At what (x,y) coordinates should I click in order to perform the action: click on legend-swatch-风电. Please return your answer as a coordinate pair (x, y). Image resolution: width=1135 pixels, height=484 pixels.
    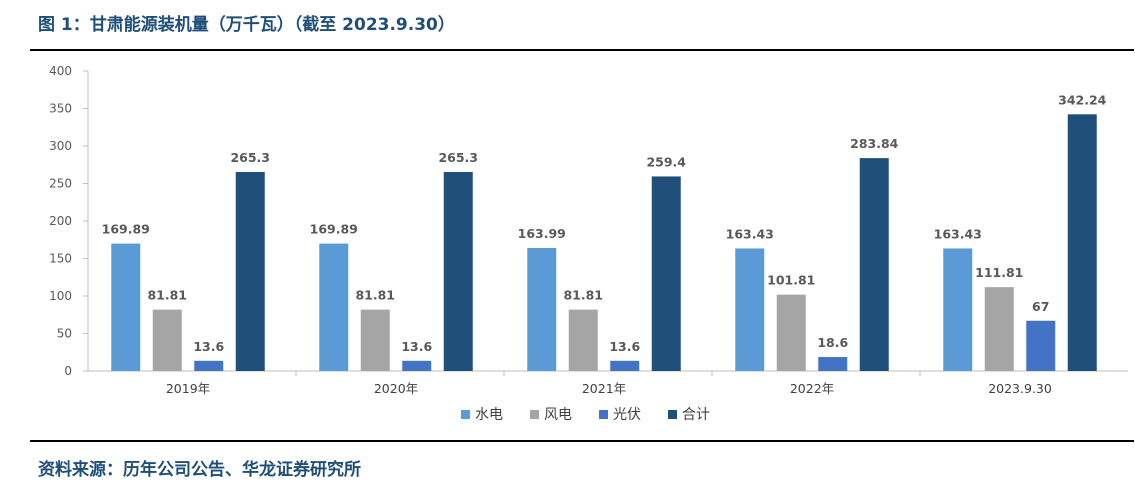
    Looking at the image, I should click on (534, 414).